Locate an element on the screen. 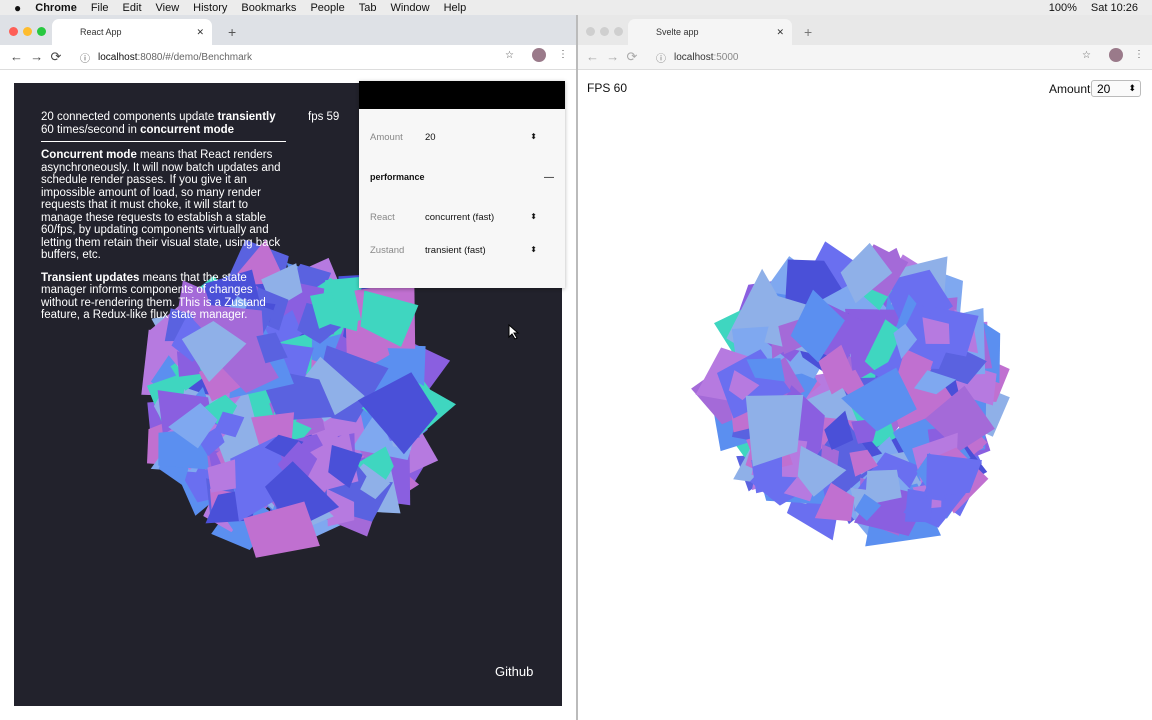 The width and height of the screenshot is (1152, 720). menu-item: File is located at coordinates (99, 7).